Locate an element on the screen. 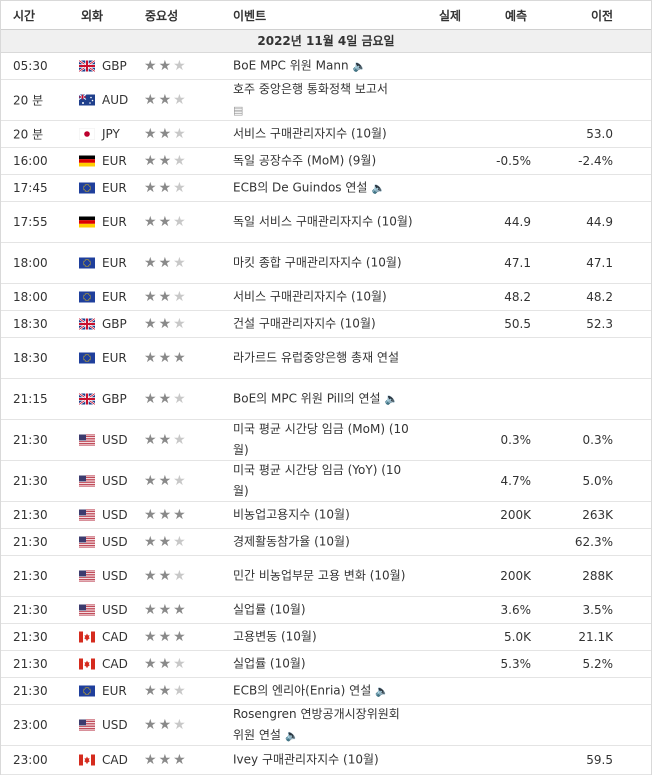 The height and width of the screenshot is (777, 654). header-event: 이벤트 is located at coordinates (250, 15).